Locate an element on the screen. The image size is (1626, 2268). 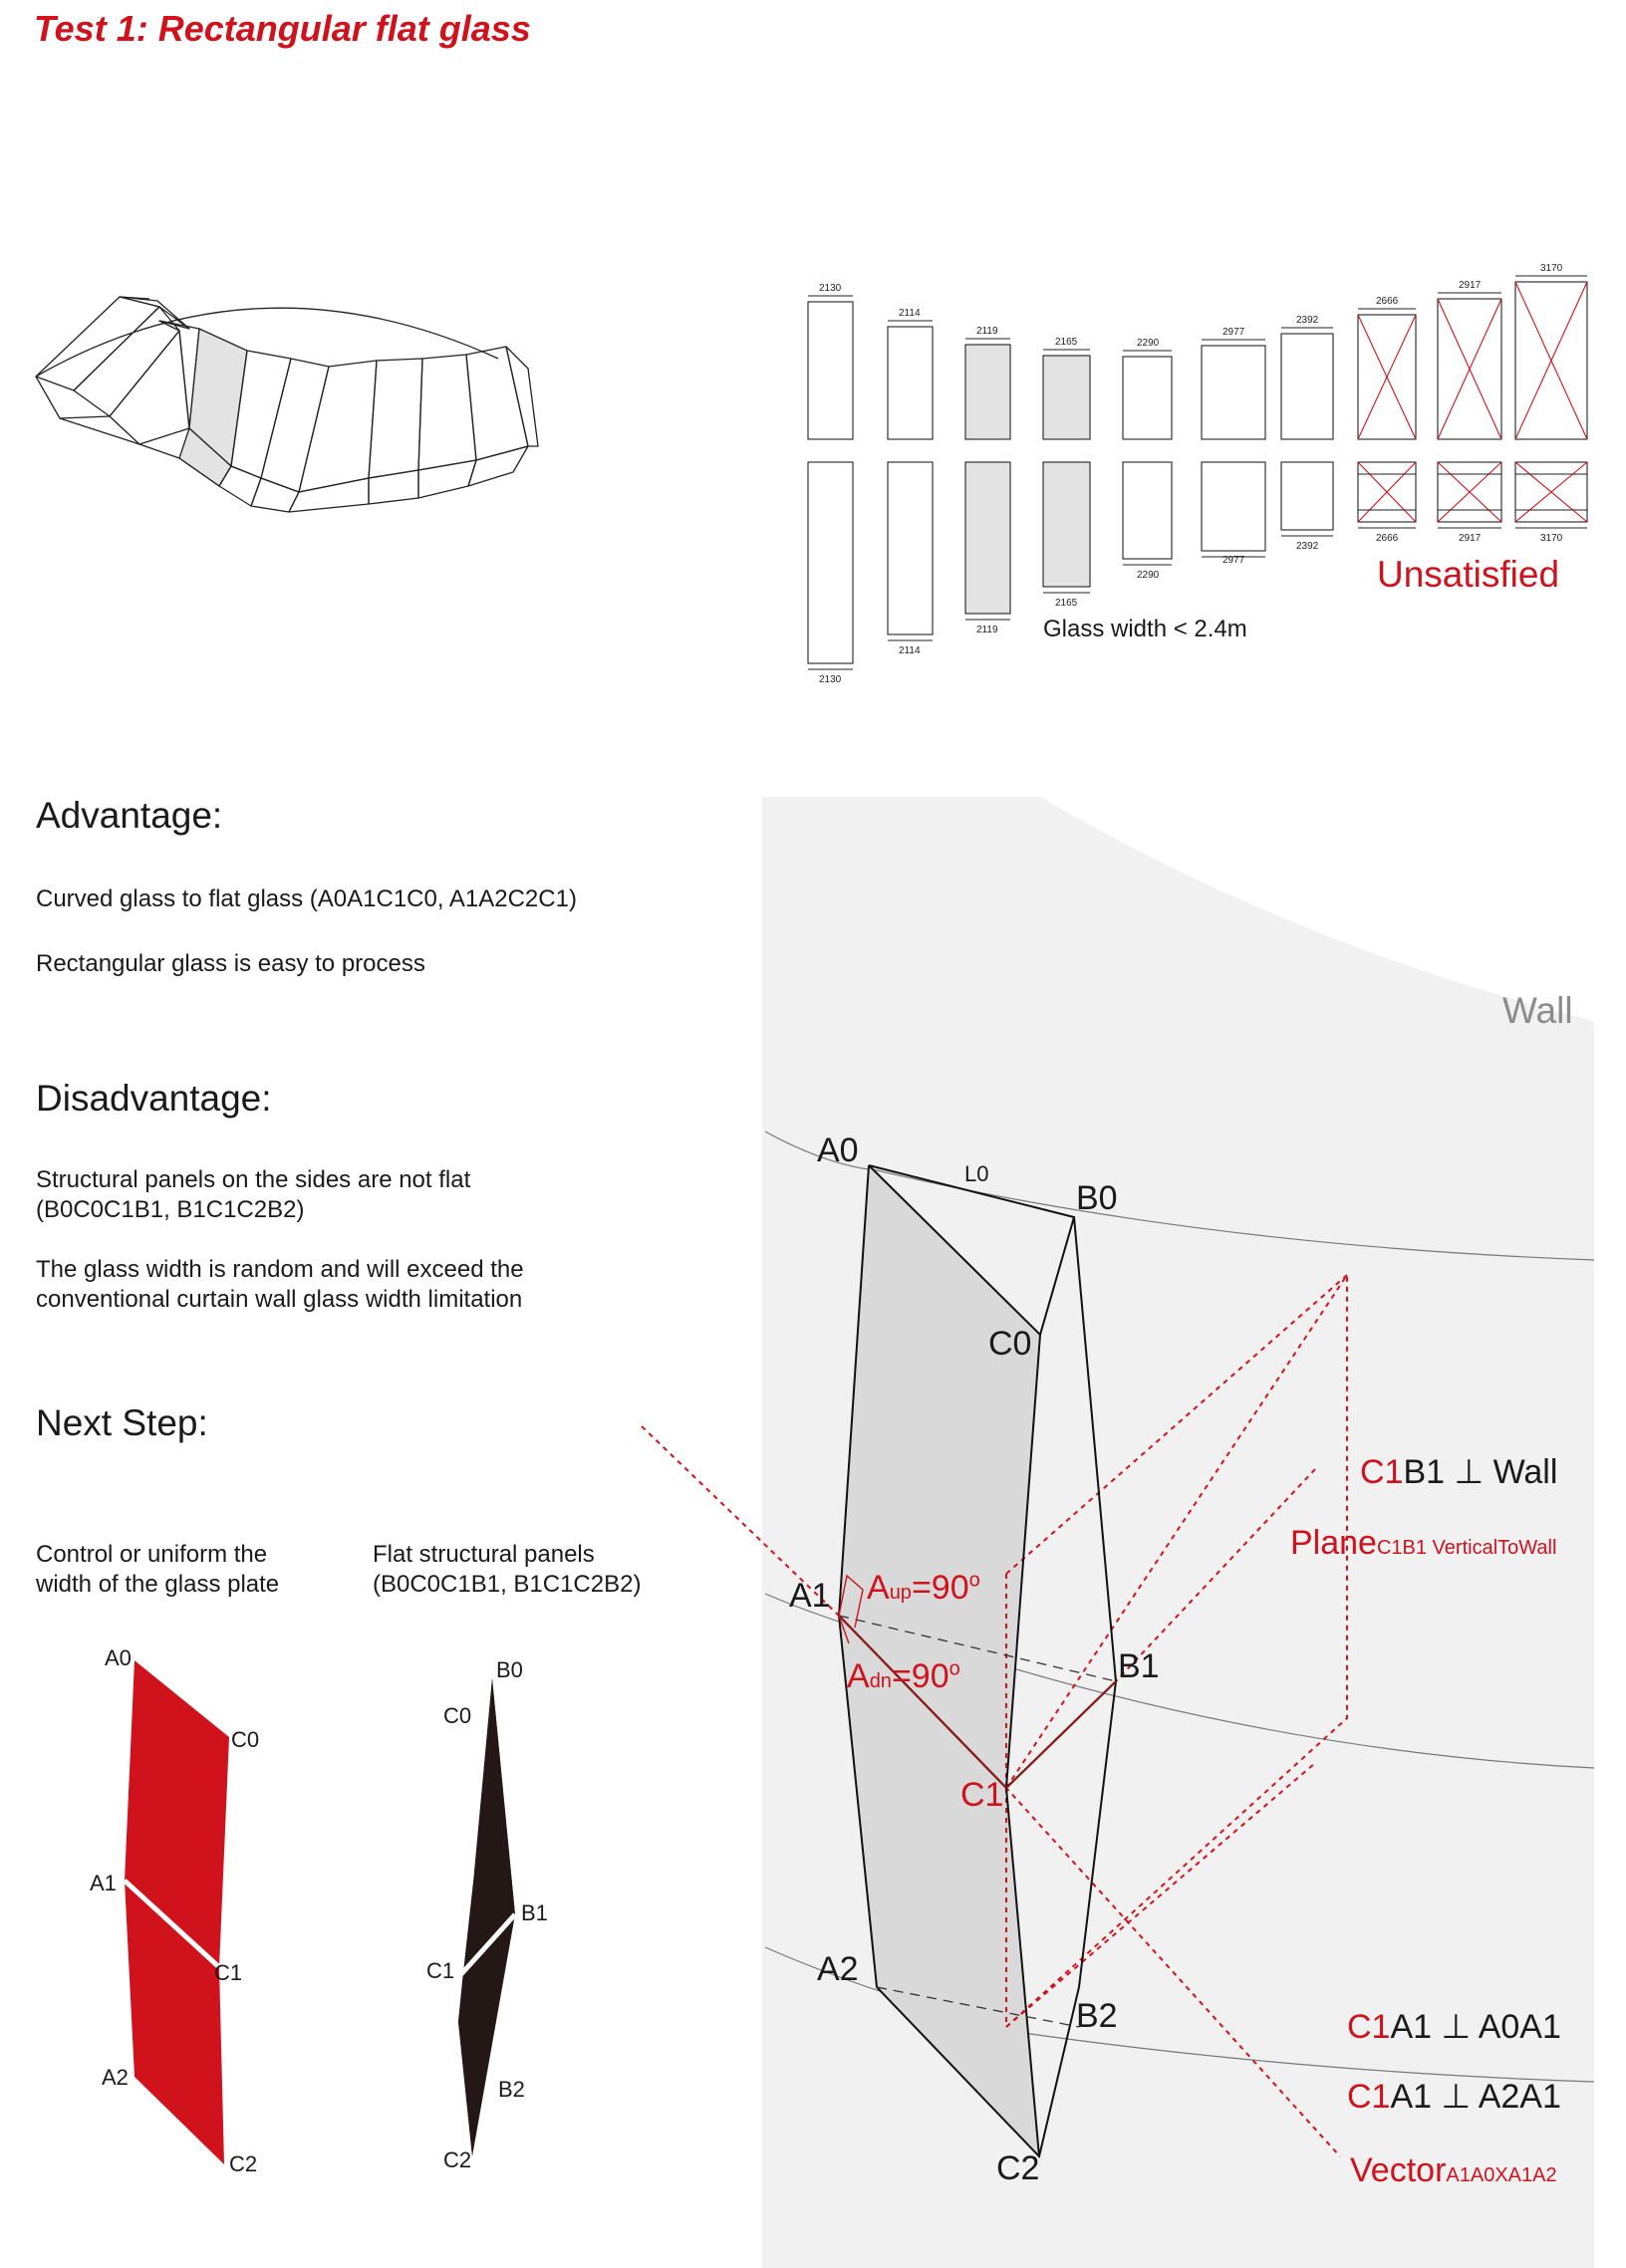
disadvantage-heading: Disadvantage: is located at coordinates (154, 1098).